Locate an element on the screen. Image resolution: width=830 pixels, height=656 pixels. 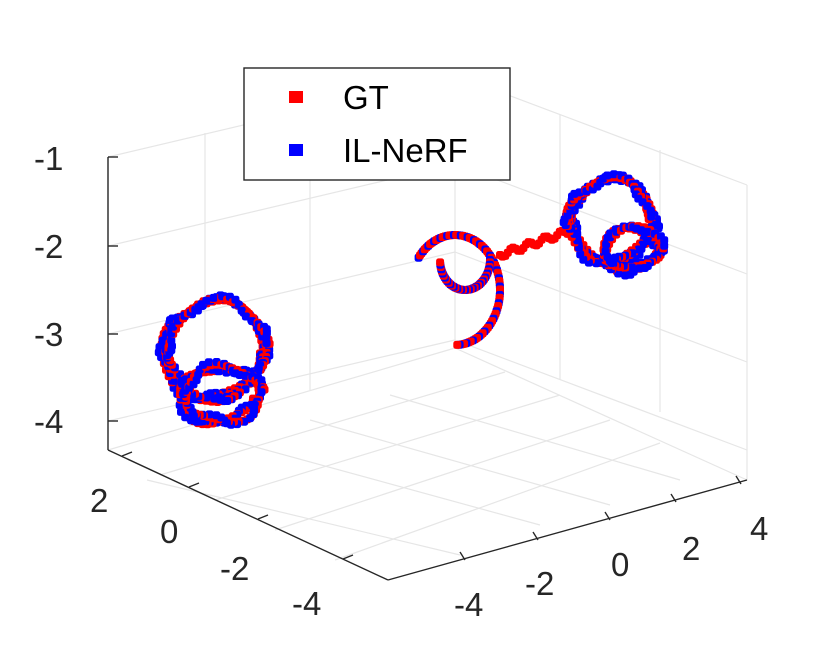
x-axis-ticks is located at coordinates (600, 518).